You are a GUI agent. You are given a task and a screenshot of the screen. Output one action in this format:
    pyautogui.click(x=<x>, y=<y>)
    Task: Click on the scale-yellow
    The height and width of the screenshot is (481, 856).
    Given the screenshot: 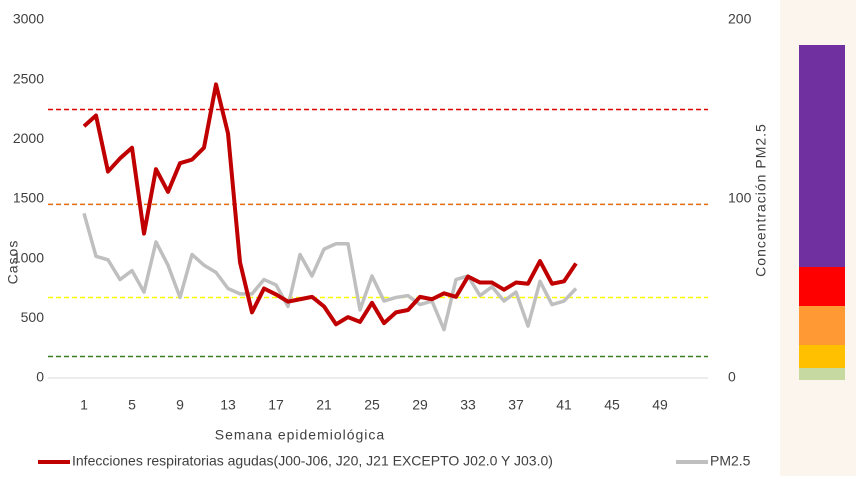 What is the action you would take?
    pyautogui.click(x=822, y=356)
    